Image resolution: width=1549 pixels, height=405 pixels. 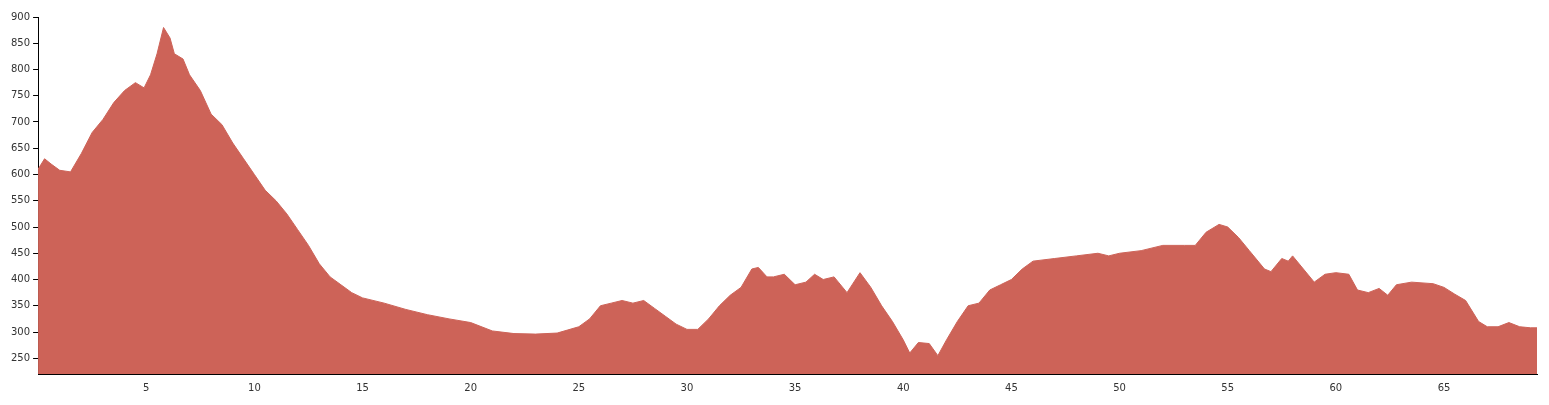 I want to click on y-tick-label: 350, so click(x=20, y=305).